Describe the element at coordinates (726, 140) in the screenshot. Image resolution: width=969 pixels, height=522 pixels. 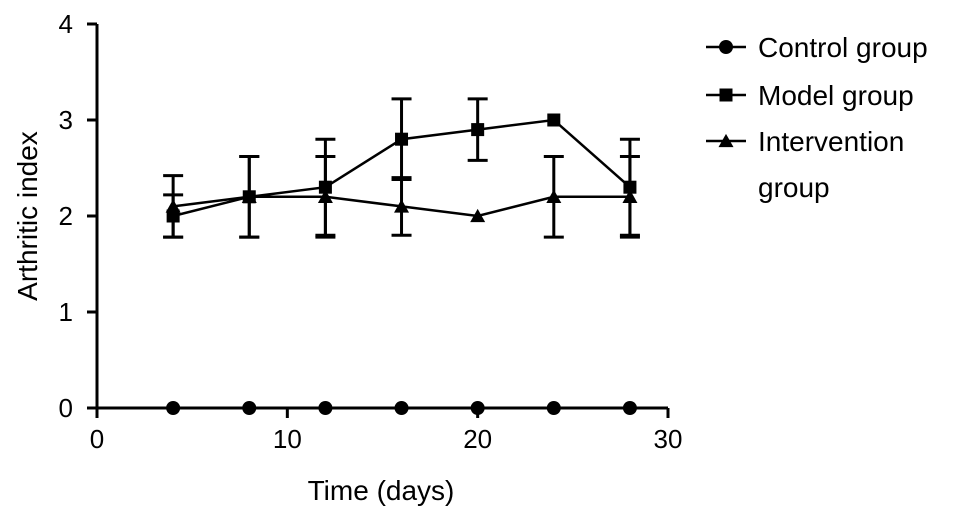
I see `legend-intervention-group-marker` at that location.